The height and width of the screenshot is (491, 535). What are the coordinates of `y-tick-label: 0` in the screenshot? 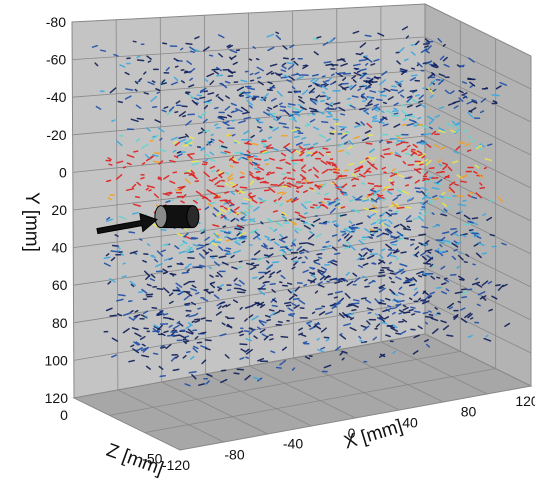 It's located at (63, 172).